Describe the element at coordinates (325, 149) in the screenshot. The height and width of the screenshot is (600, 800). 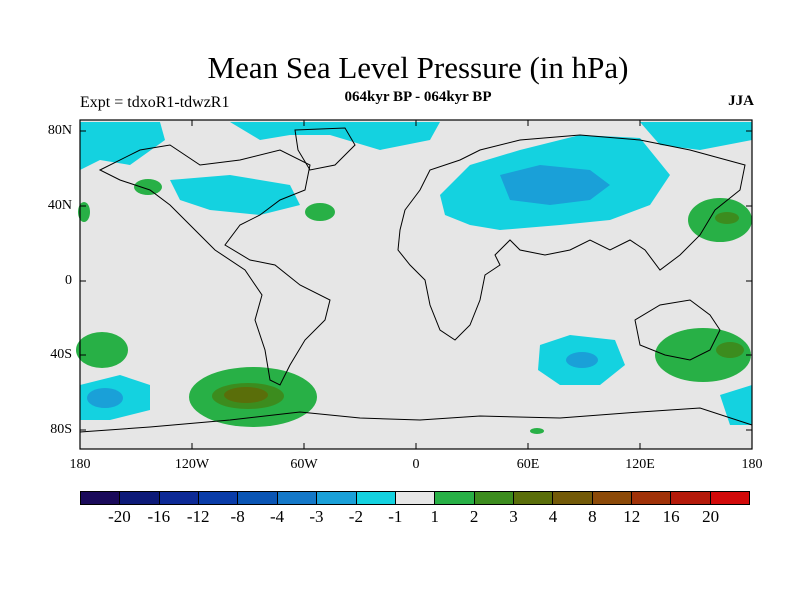
I see `greenland-coast` at that location.